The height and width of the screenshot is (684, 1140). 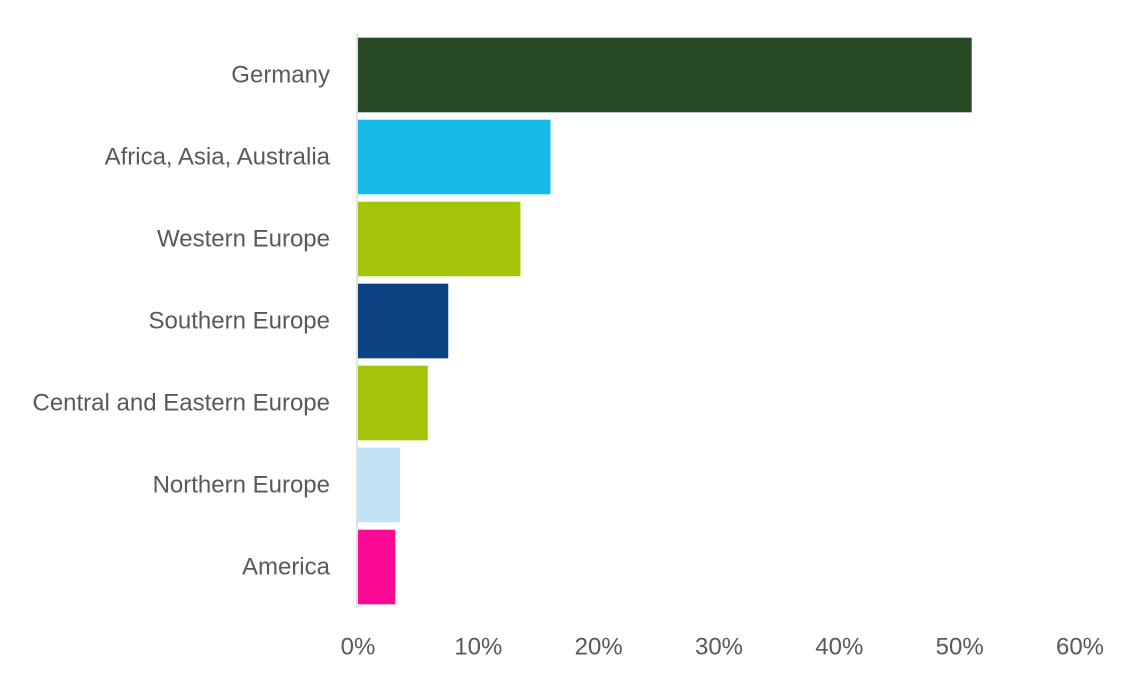 What do you see at coordinates (181, 403) in the screenshot?
I see `category-label-central-and-eastern-europe: Central and Eastern Europe` at bounding box center [181, 403].